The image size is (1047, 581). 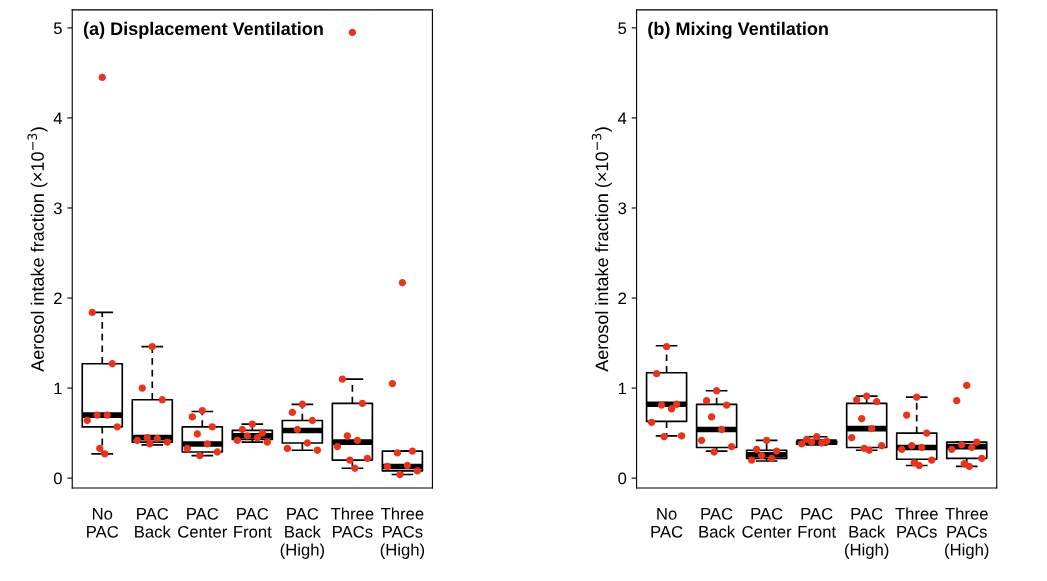 I want to click on text: (a) Displacement Ventilation, so click(x=203, y=30).